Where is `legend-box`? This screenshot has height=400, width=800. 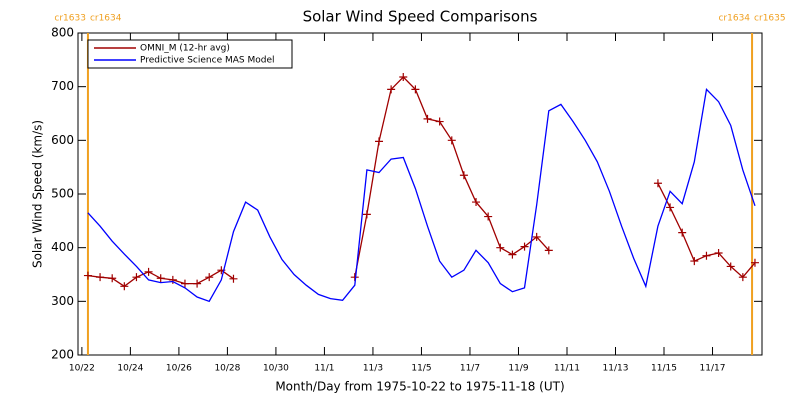 legend-box is located at coordinates (190, 54).